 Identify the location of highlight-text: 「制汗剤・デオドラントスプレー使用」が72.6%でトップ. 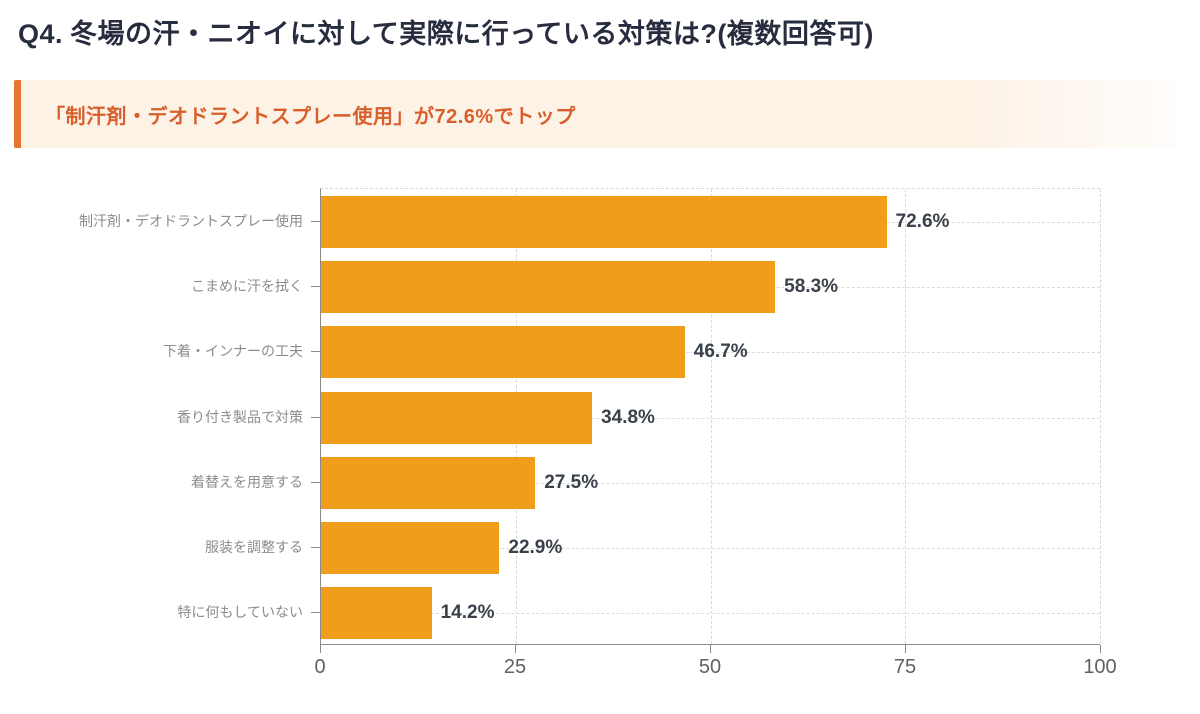
(310, 116).